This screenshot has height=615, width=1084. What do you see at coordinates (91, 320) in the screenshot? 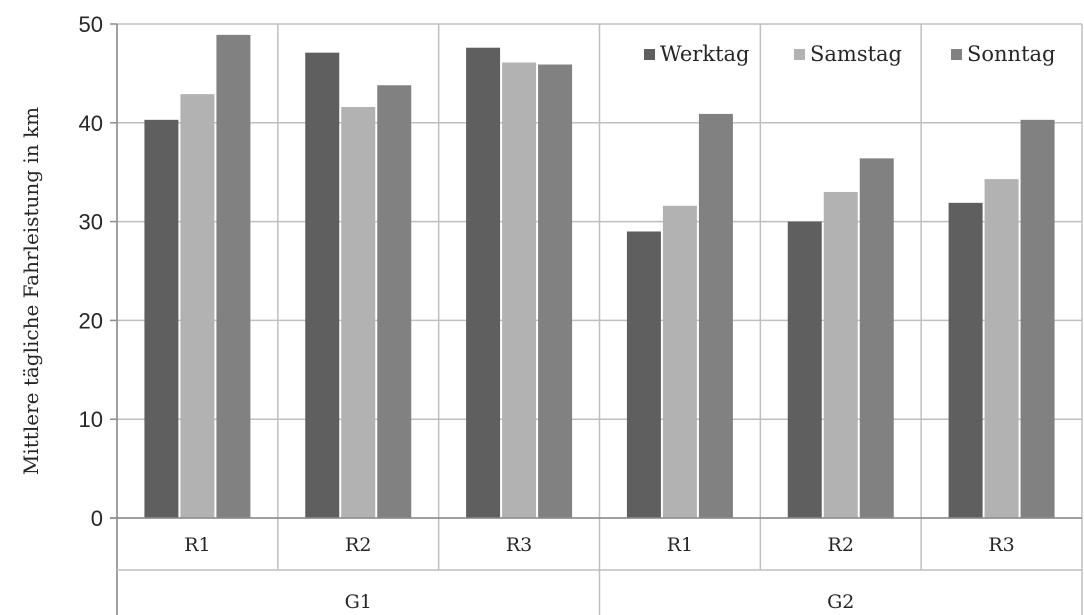
I see `y-tick-label: 20` at bounding box center [91, 320].